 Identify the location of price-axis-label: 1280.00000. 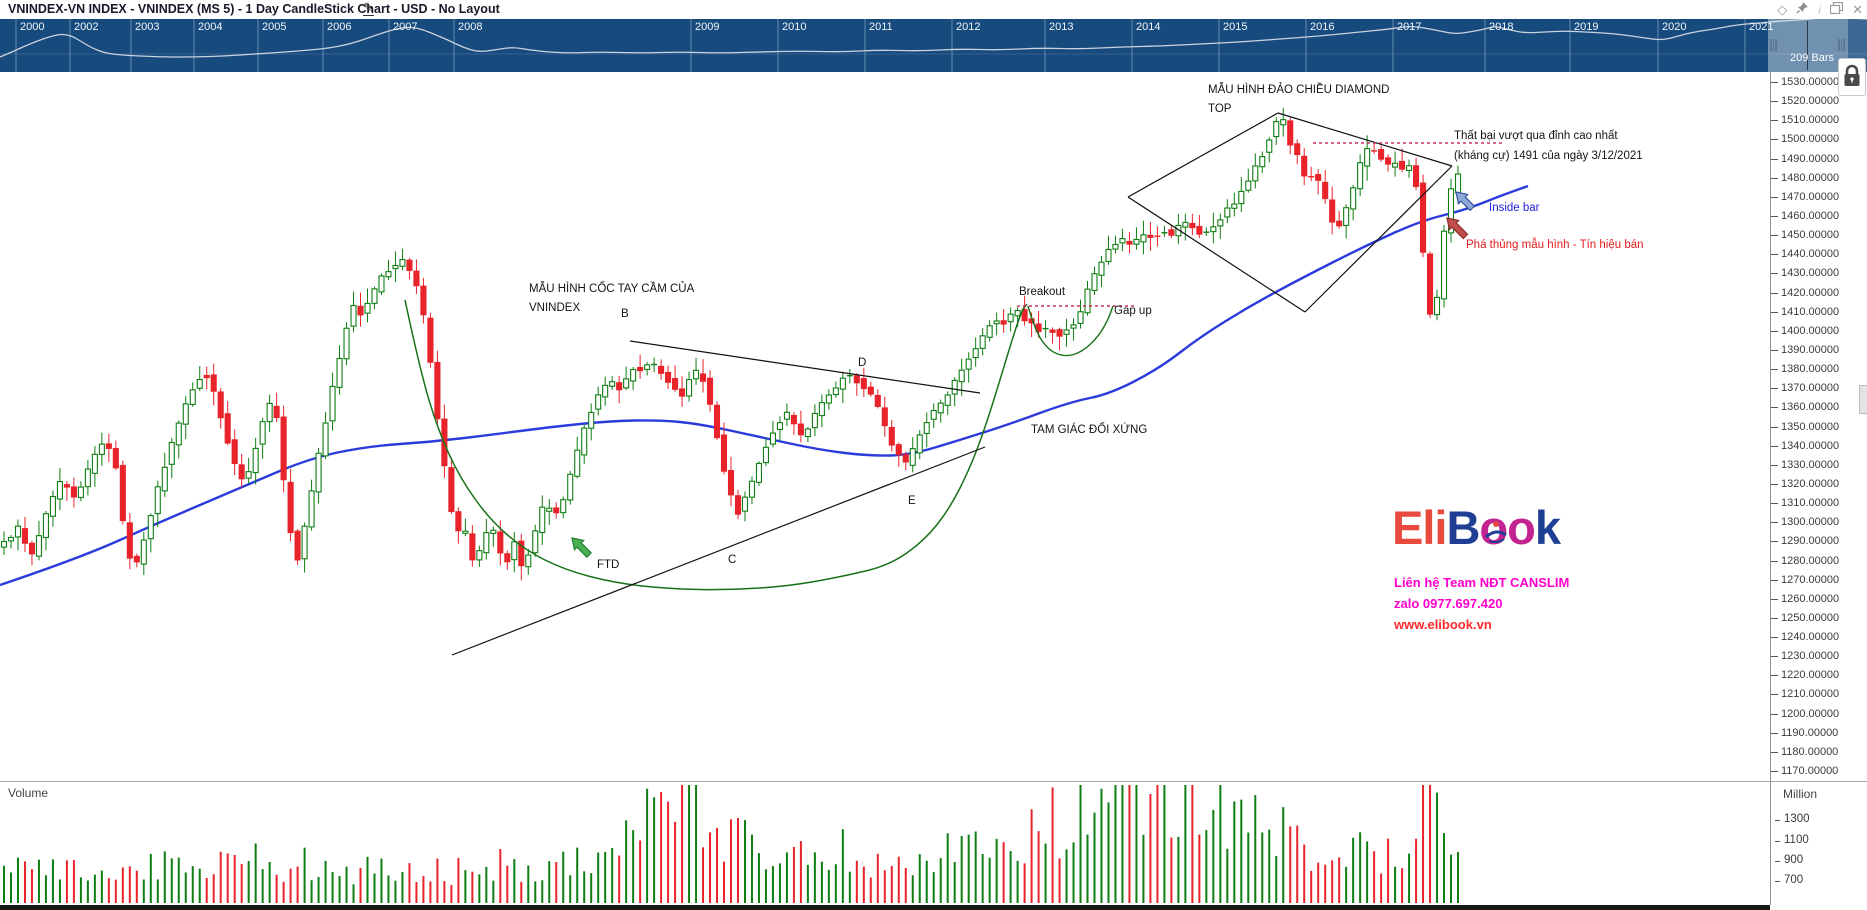
(1805, 560).